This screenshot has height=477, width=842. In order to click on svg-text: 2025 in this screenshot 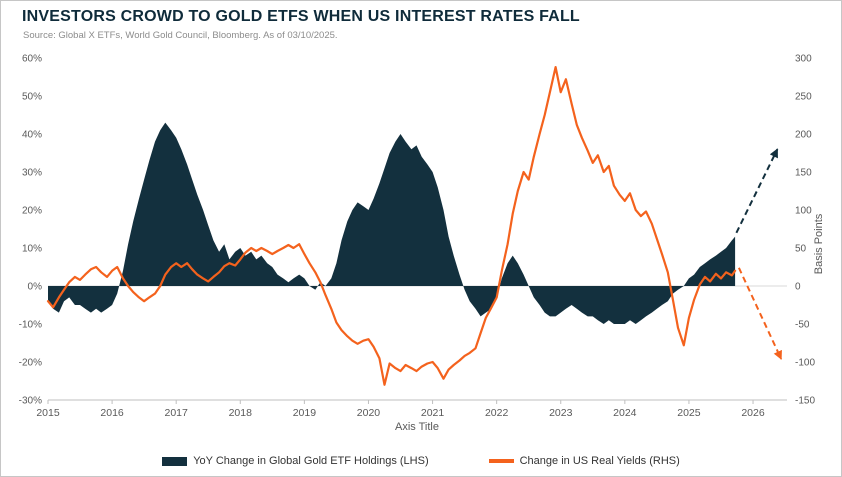, I will do `click(689, 413)`.